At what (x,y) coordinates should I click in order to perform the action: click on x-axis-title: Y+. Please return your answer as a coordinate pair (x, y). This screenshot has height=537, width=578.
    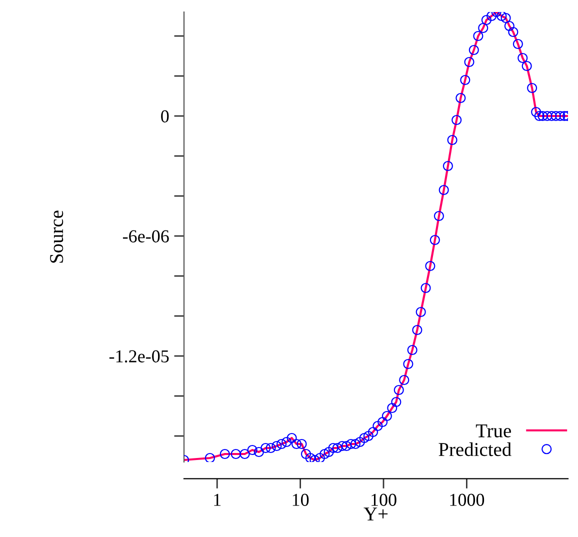
    Looking at the image, I should click on (376, 514).